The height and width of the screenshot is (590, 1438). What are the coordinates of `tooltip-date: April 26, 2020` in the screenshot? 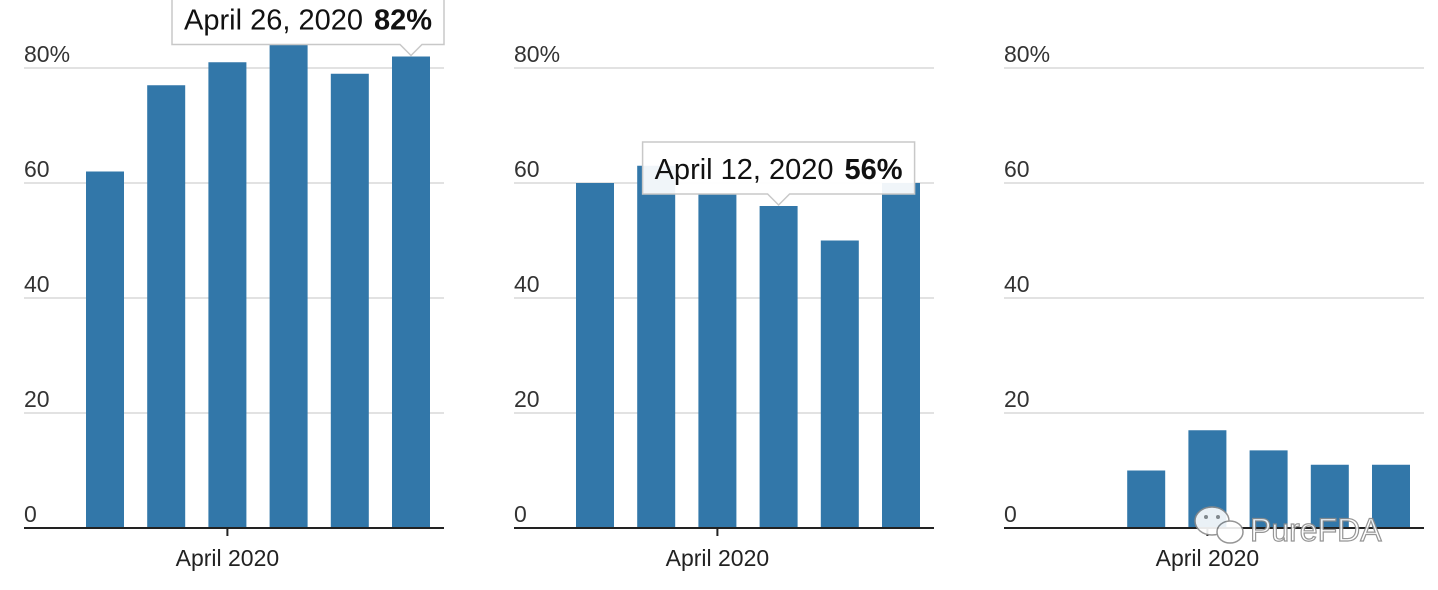 It's located at (273, 21).